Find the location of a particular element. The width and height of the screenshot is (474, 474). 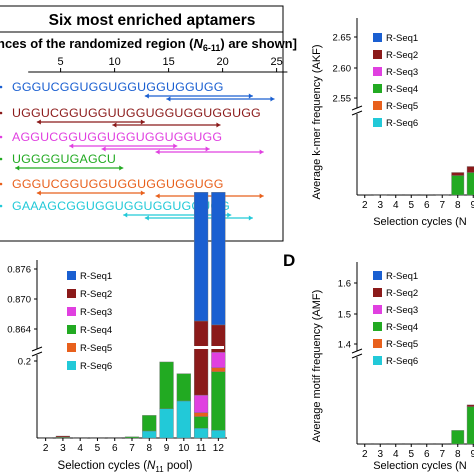

bar-r-seq1 is located at coordinates (201, 257).